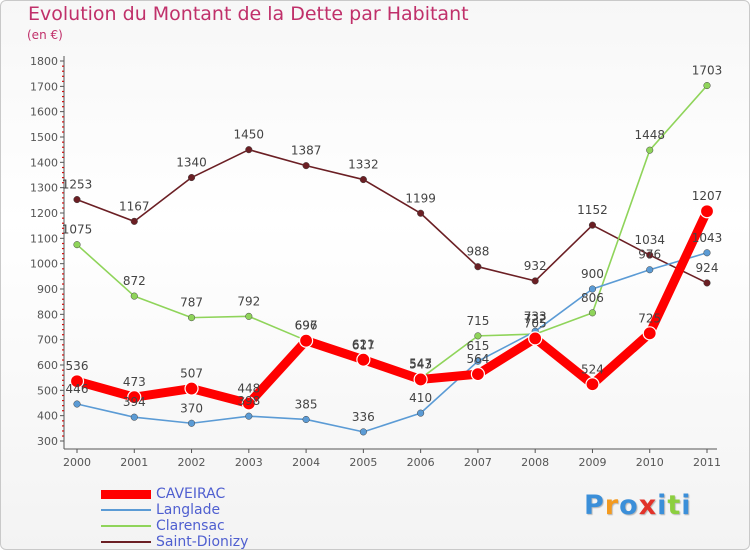 The height and width of the screenshot is (550, 750). I want to click on data-label-caveirac: 543, so click(420, 364).